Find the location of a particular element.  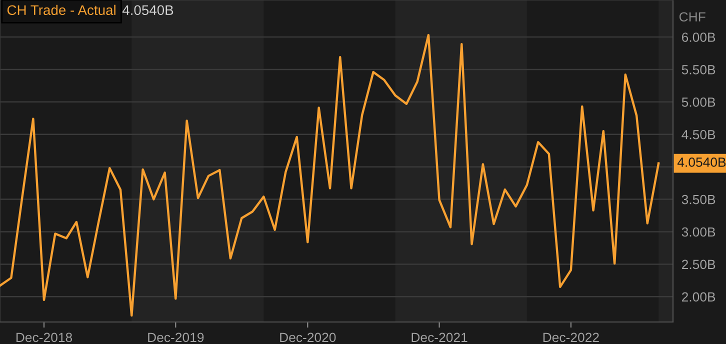

y-tick-label: 5.50B is located at coordinates (699, 69).